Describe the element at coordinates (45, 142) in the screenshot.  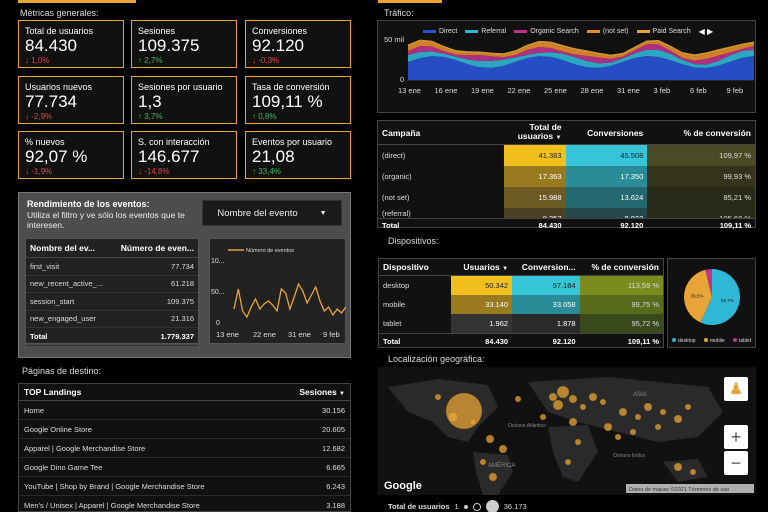
I see `metric-label: % nuevos` at that location.